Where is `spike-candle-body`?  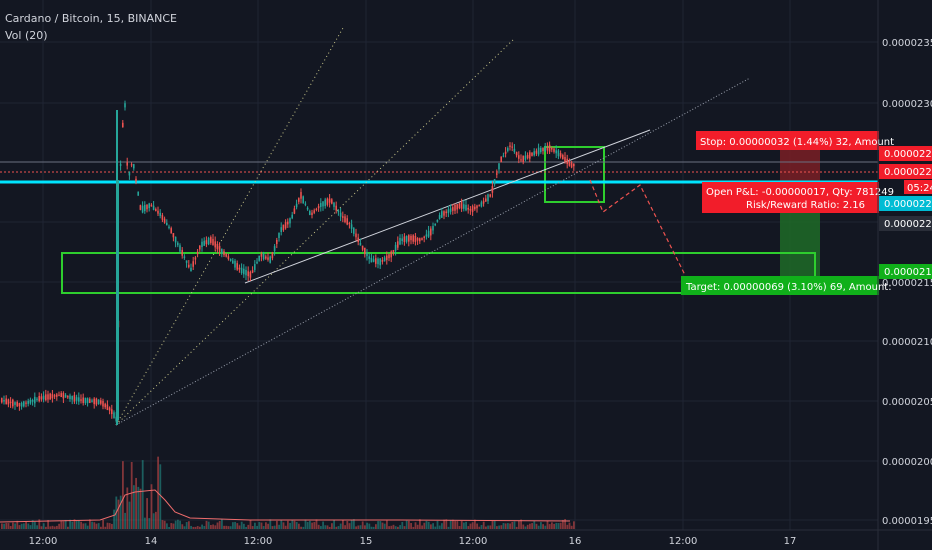 spike-candle-body is located at coordinates (117, 300).